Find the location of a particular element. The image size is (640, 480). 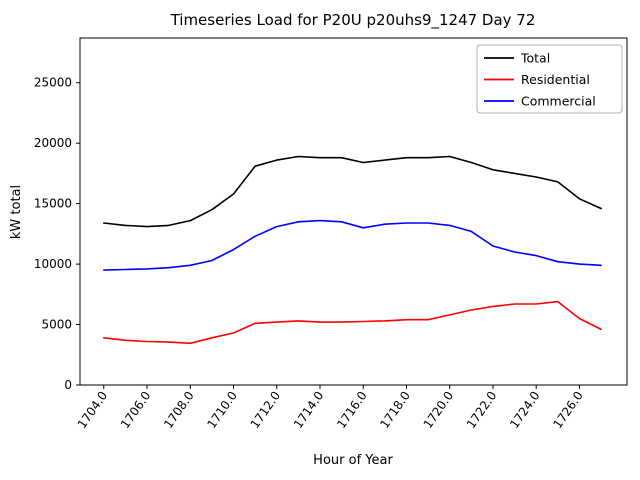

x-tick-label: 1704.0 is located at coordinates (93, 410).